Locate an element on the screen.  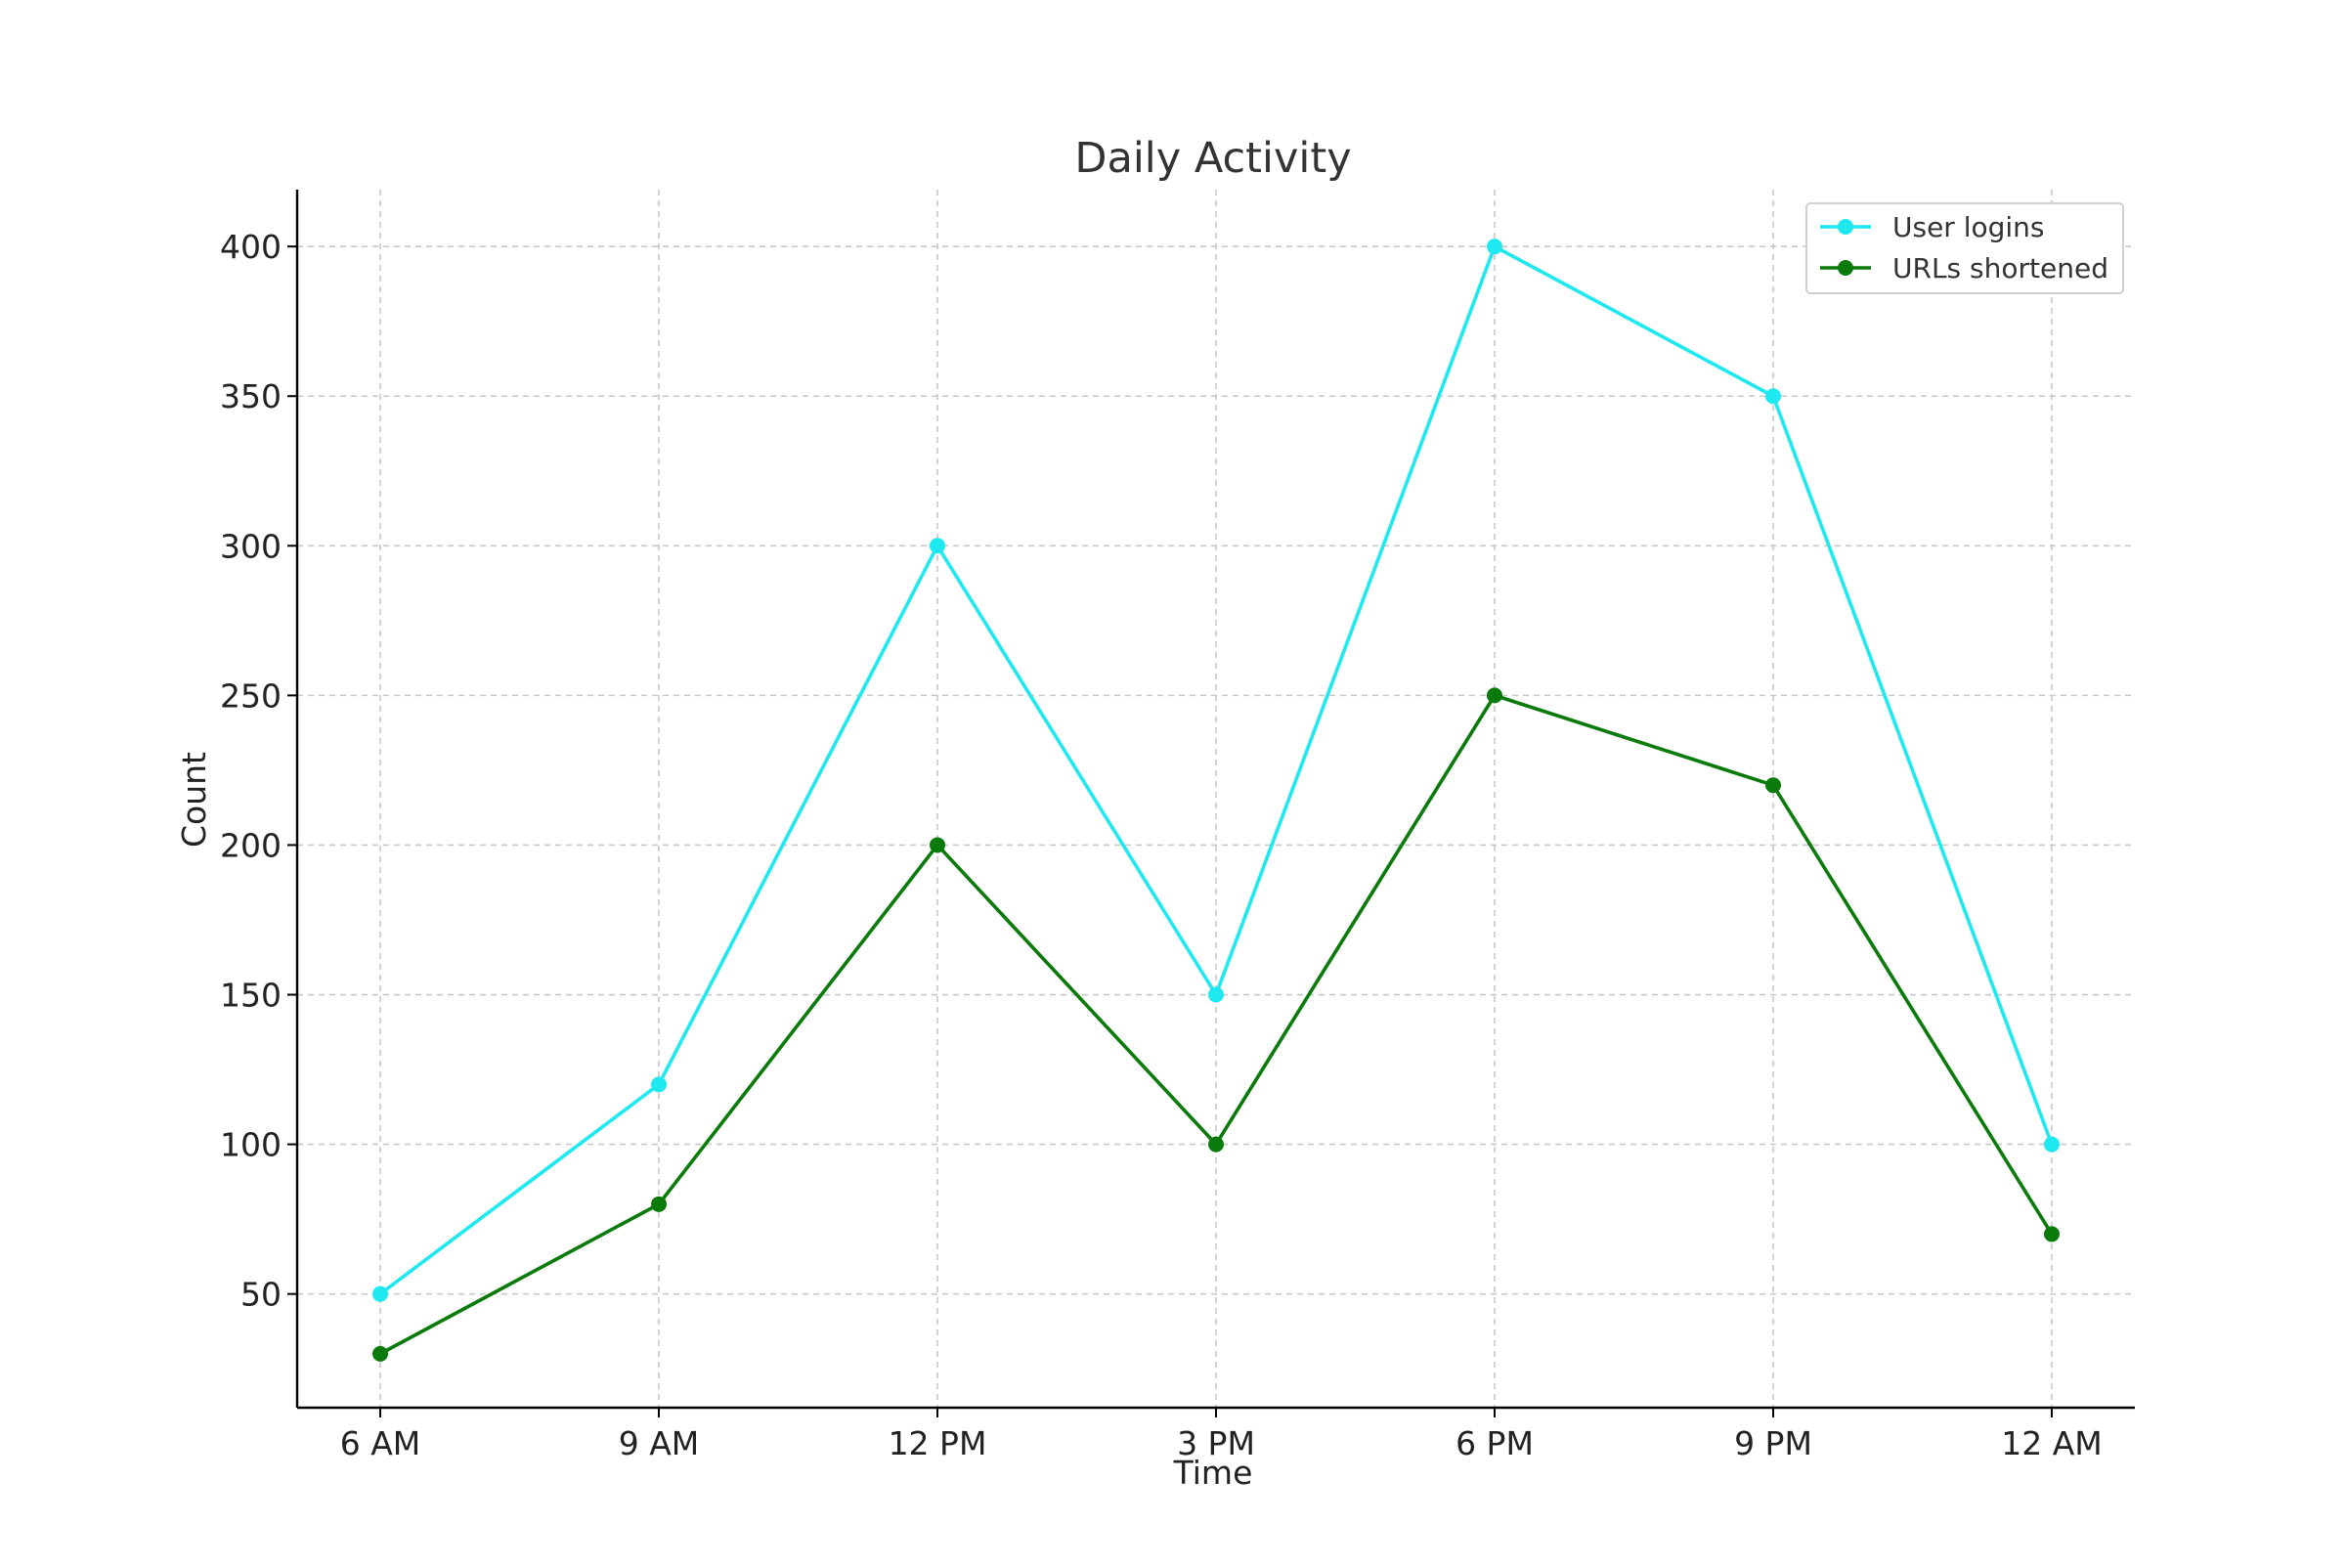
legend: User logins URLs shortened is located at coordinates (1965, 248).